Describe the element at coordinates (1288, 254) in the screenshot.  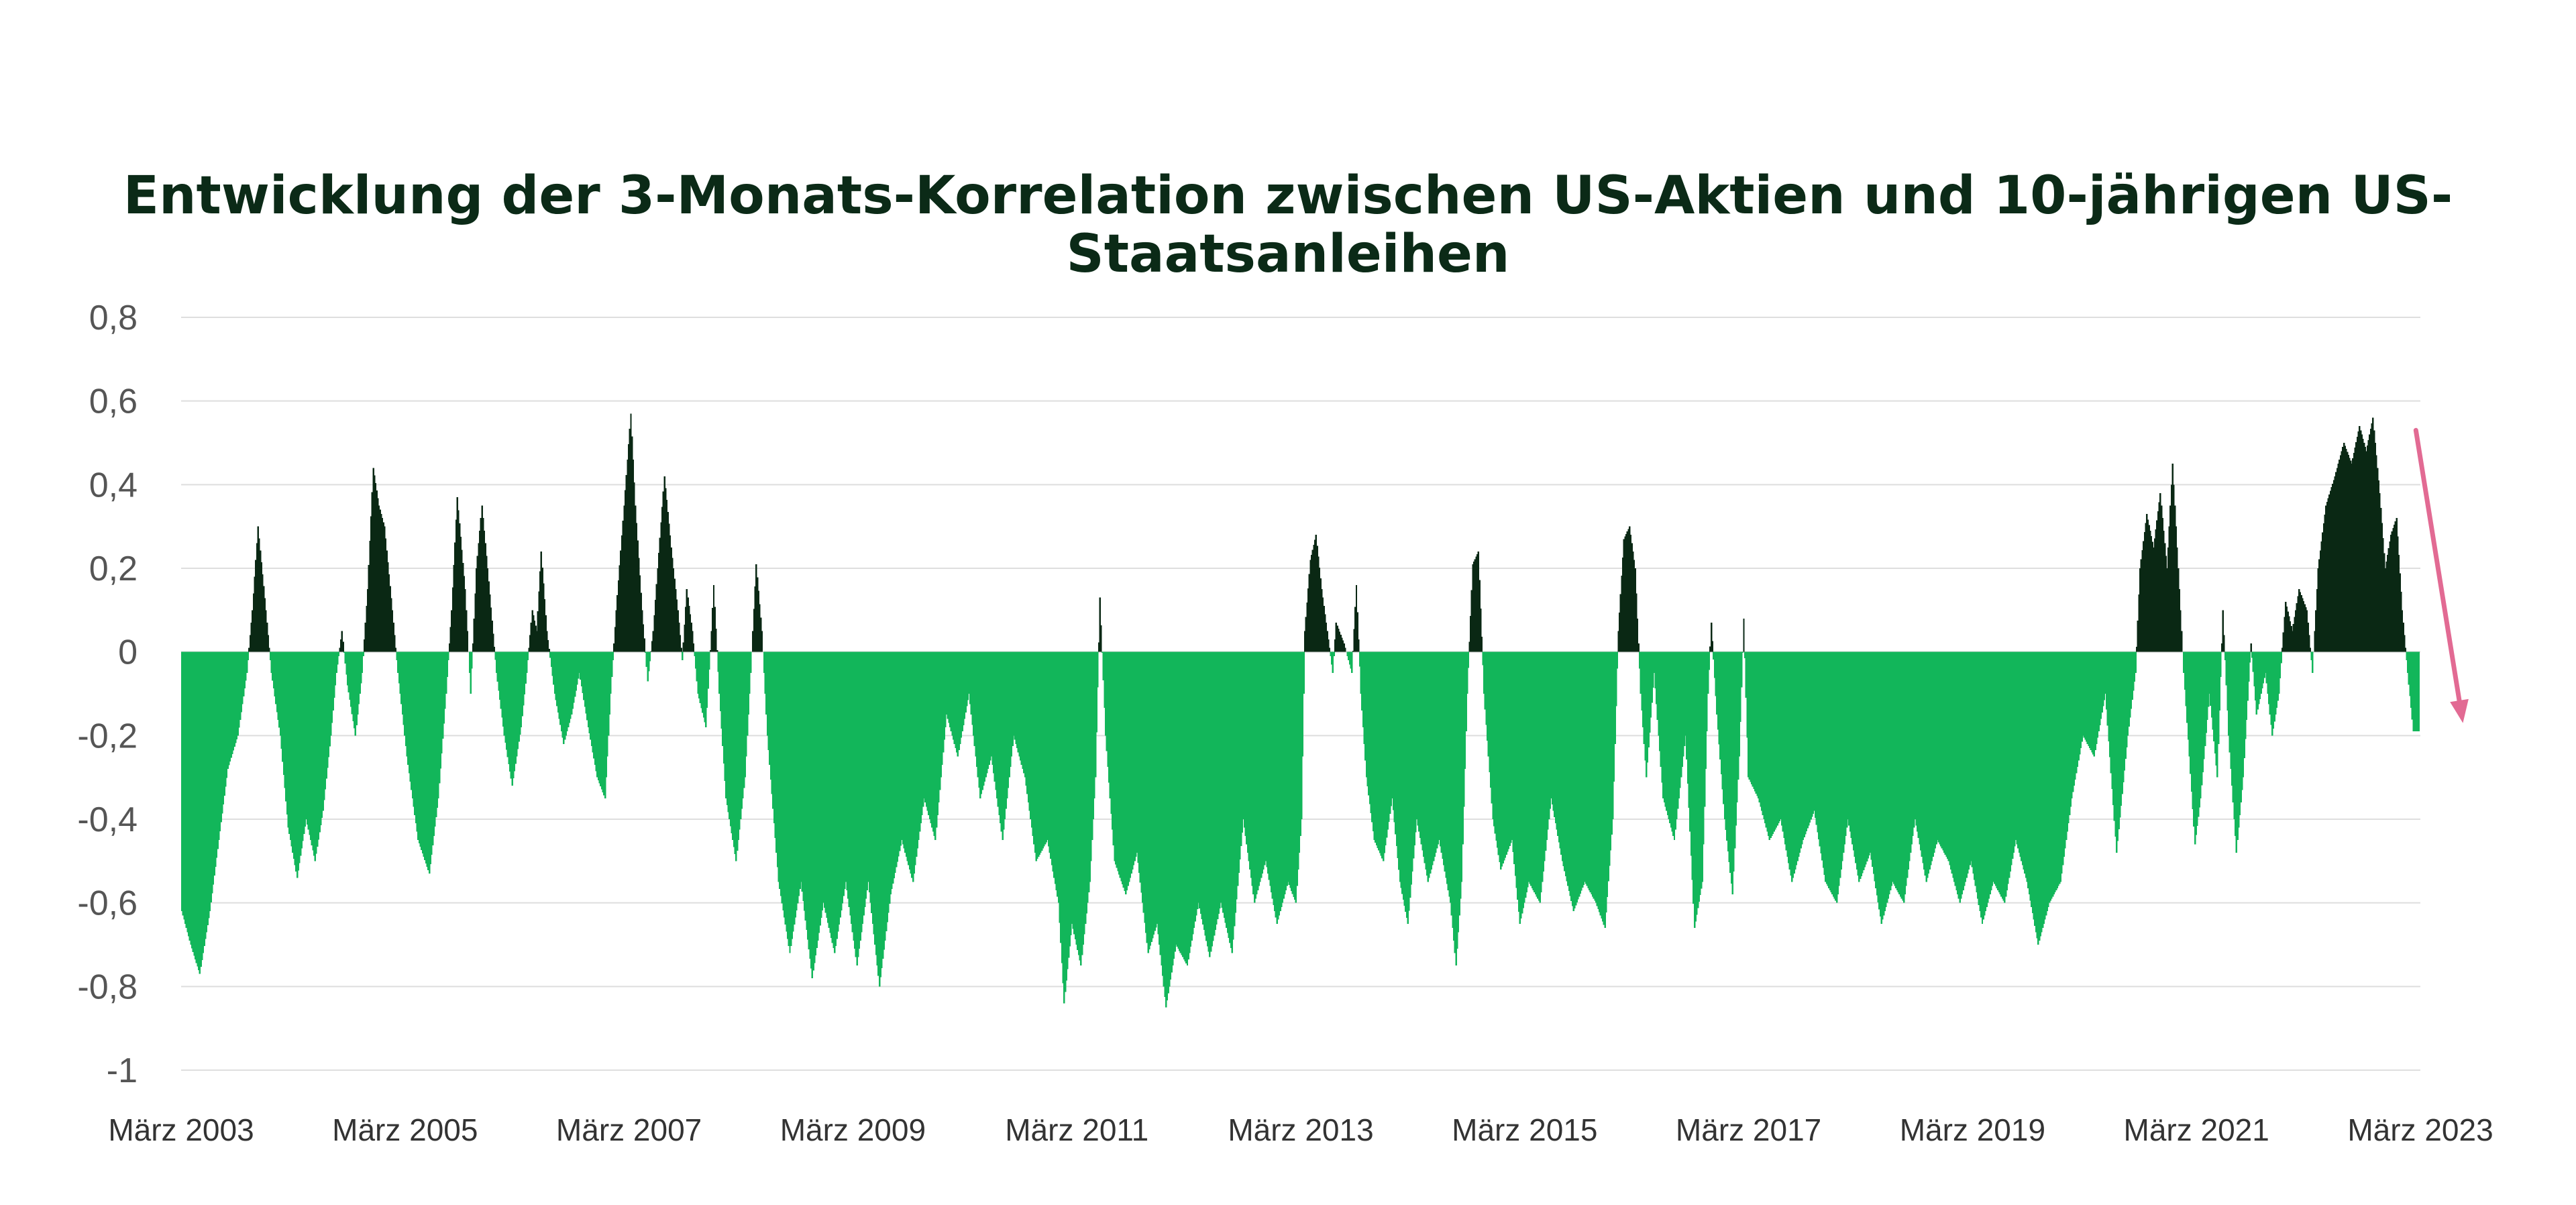
I see `chart-title-line-2: Staatsanleihen` at that location.